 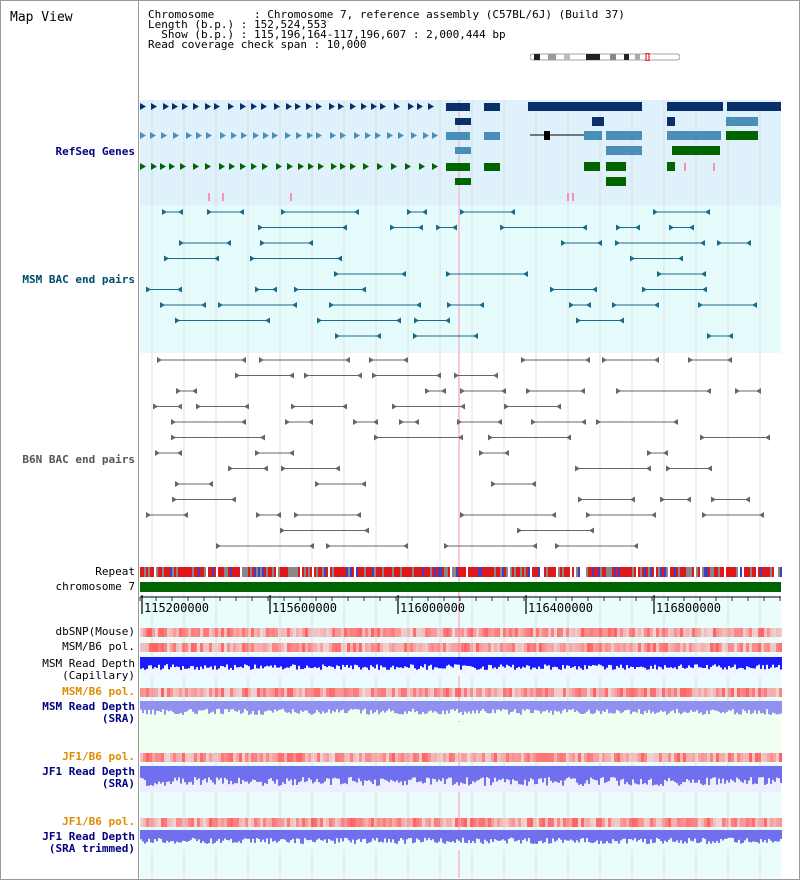 I want to click on track-label-jf1-pol-2: JF1/B6 pol., so click(x=98, y=821).